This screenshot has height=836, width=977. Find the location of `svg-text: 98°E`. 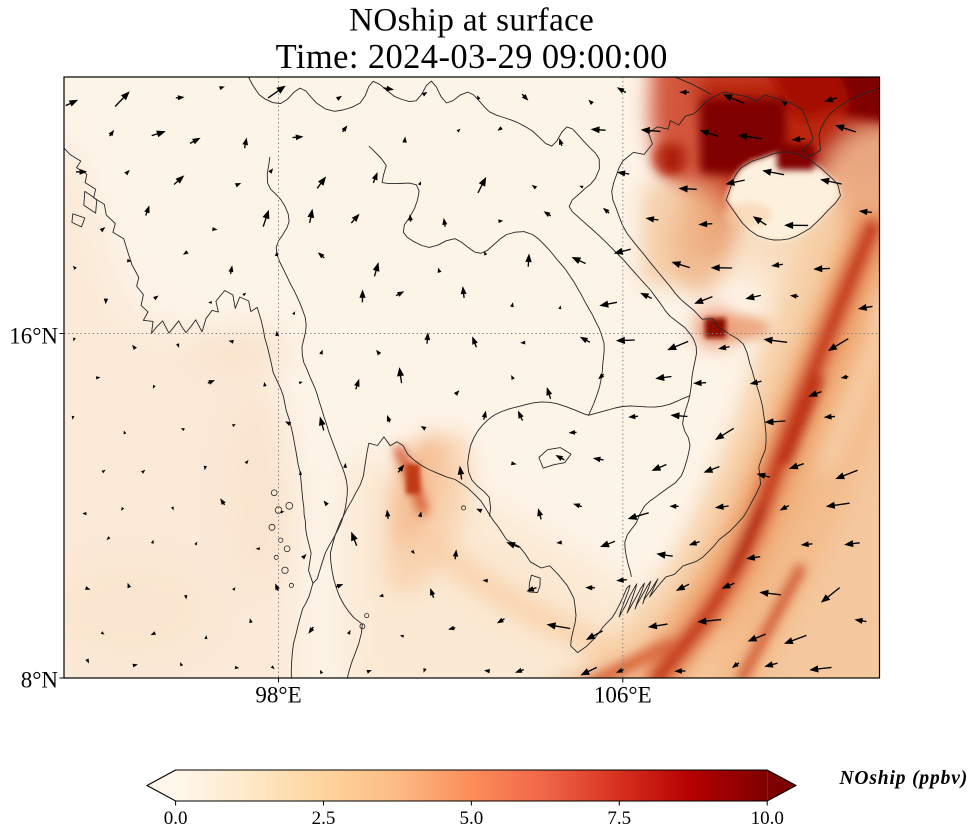

svg-text: 98°E is located at coordinates (278, 695).